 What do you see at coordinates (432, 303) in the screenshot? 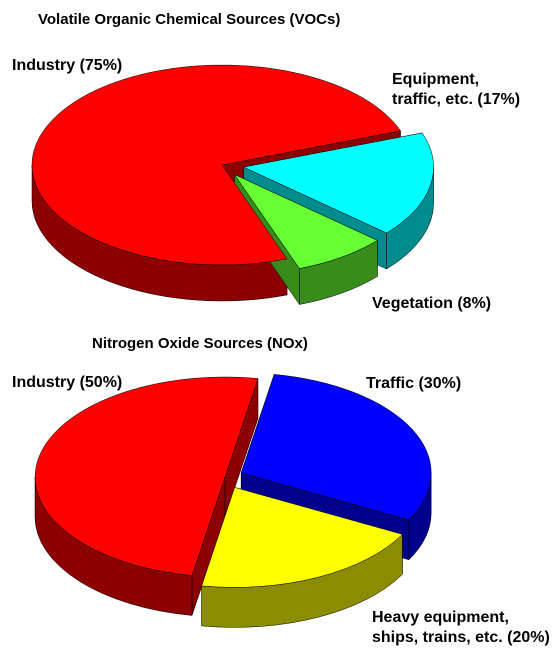
I see `slice-label: Vegetation (8%)` at bounding box center [432, 303].